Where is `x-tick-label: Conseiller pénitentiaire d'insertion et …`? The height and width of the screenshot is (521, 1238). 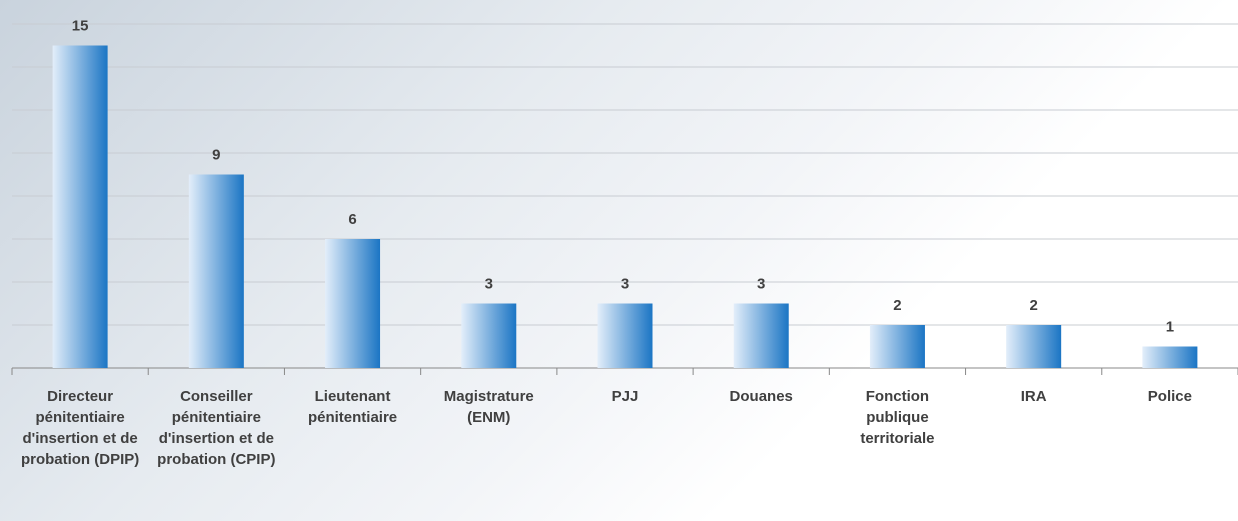 x-tick-label: Conseiller pénitentiaire d'insertion et … is located at coordinates (216, 428).